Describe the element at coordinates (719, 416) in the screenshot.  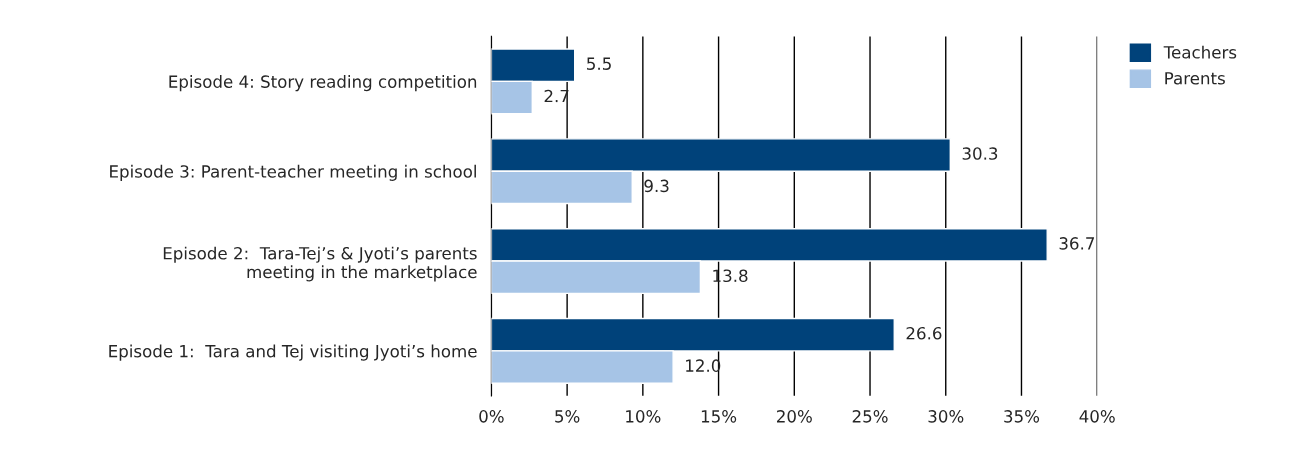
I see `x-tick-label: 15%` at that location.